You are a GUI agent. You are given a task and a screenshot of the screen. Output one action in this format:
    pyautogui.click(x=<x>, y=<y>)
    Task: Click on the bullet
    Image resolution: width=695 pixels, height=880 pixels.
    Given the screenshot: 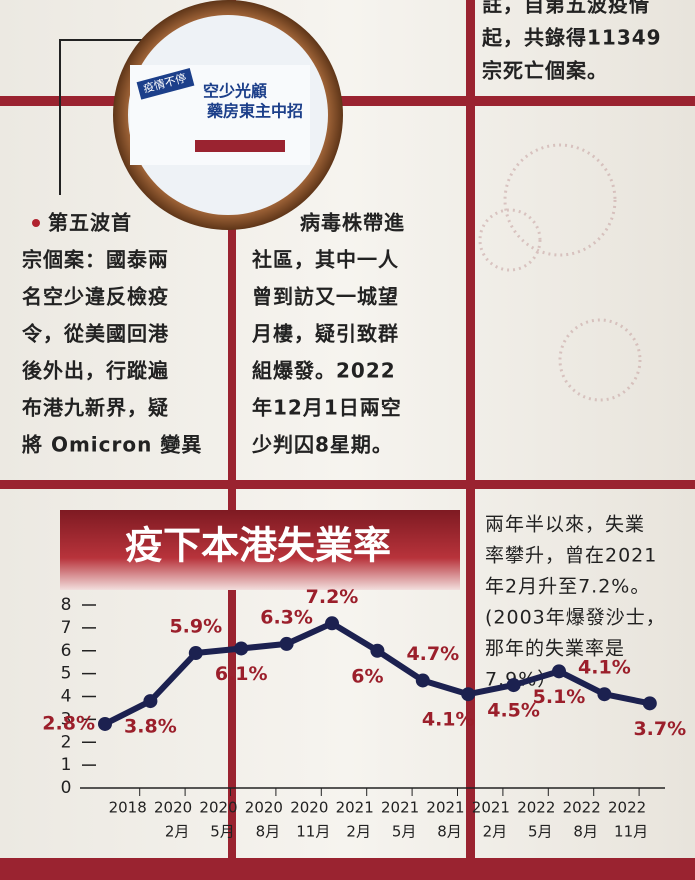 What is the action you would take?
    pyautogui.click(x=36, y=223)
    